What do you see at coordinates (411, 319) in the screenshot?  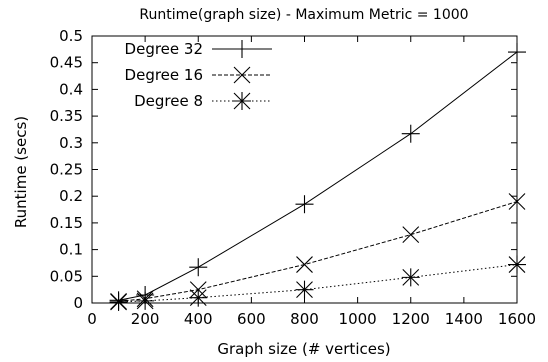 I see `x-tick-label: 1200` at bounding box center [411, 319].